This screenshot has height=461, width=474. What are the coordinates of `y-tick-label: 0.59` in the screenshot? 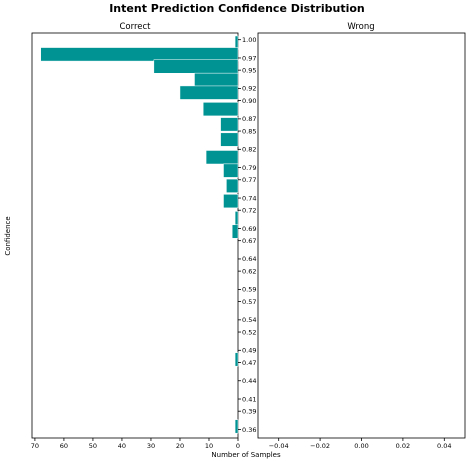 It's located at (249, 290).